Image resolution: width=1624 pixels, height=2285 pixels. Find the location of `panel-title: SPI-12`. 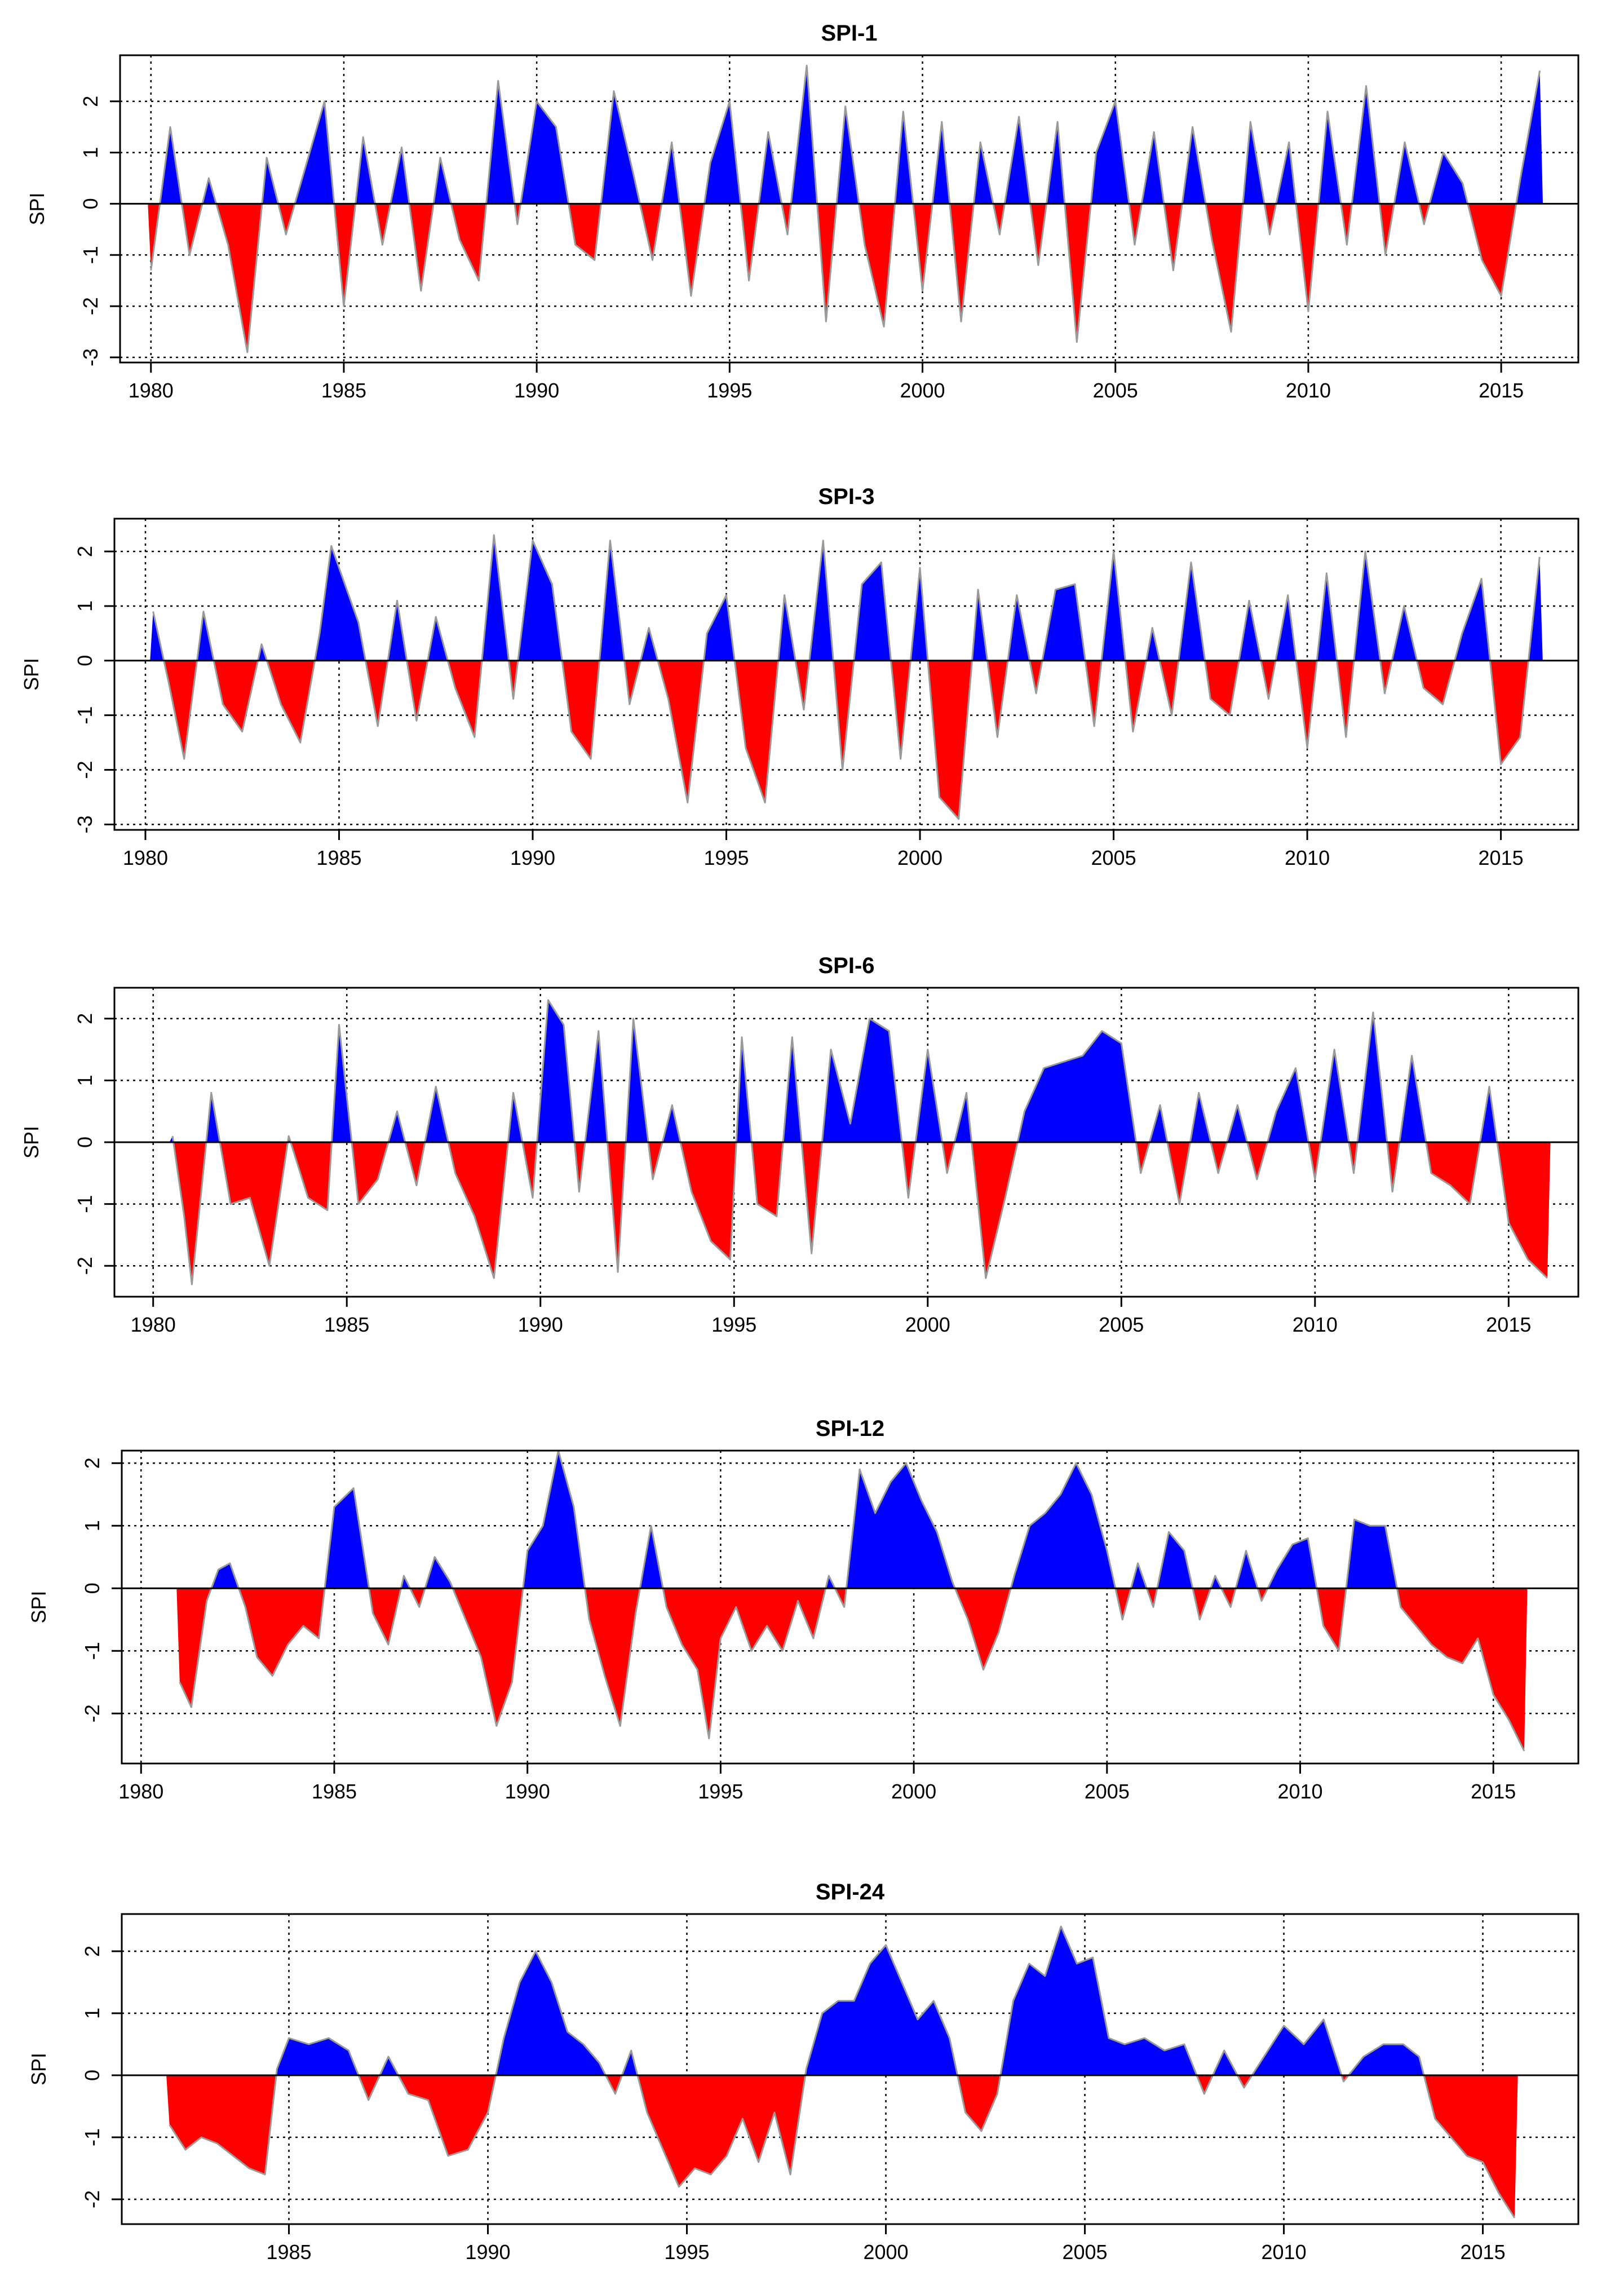

panel-title: SPI-12 is located at coordinates (850, 1428).